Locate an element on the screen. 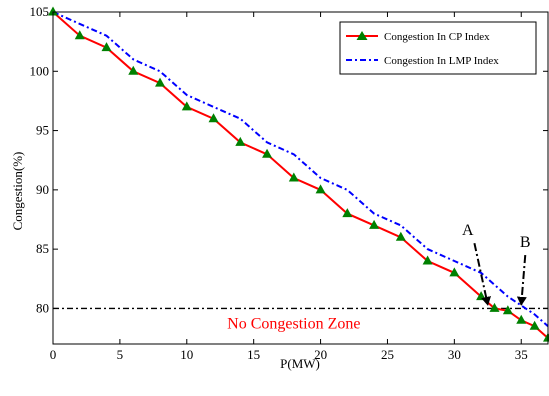  x-tick-label: 30 is located at coordinates (454, 354).